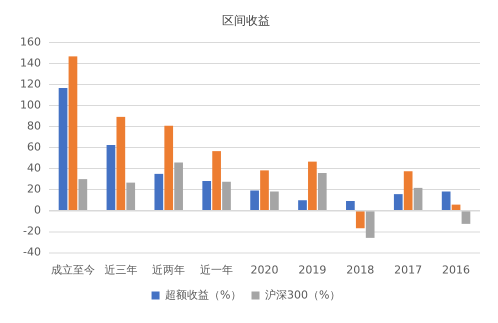 The image size is (498, 323). Describe the element at coordinates (217, 269) in the screenshot. I see `x-tick-label: 近一年` at that location.